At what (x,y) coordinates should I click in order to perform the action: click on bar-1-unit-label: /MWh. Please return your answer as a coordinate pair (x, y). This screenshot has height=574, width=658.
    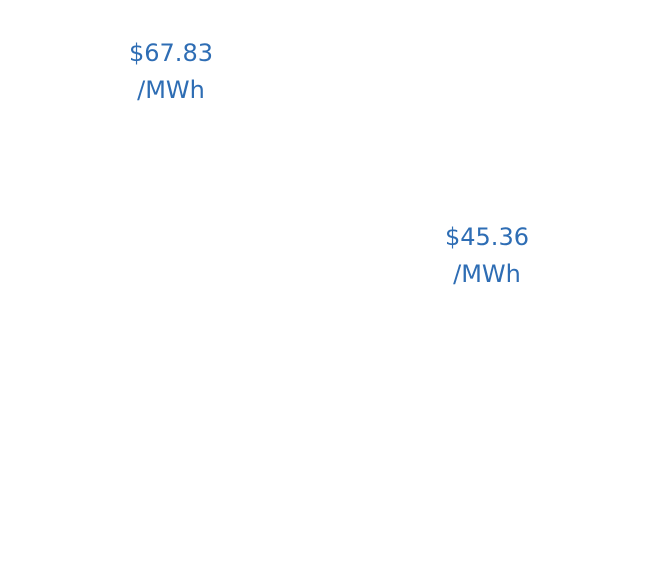
    Looking at the image, I should click on (171, 90).